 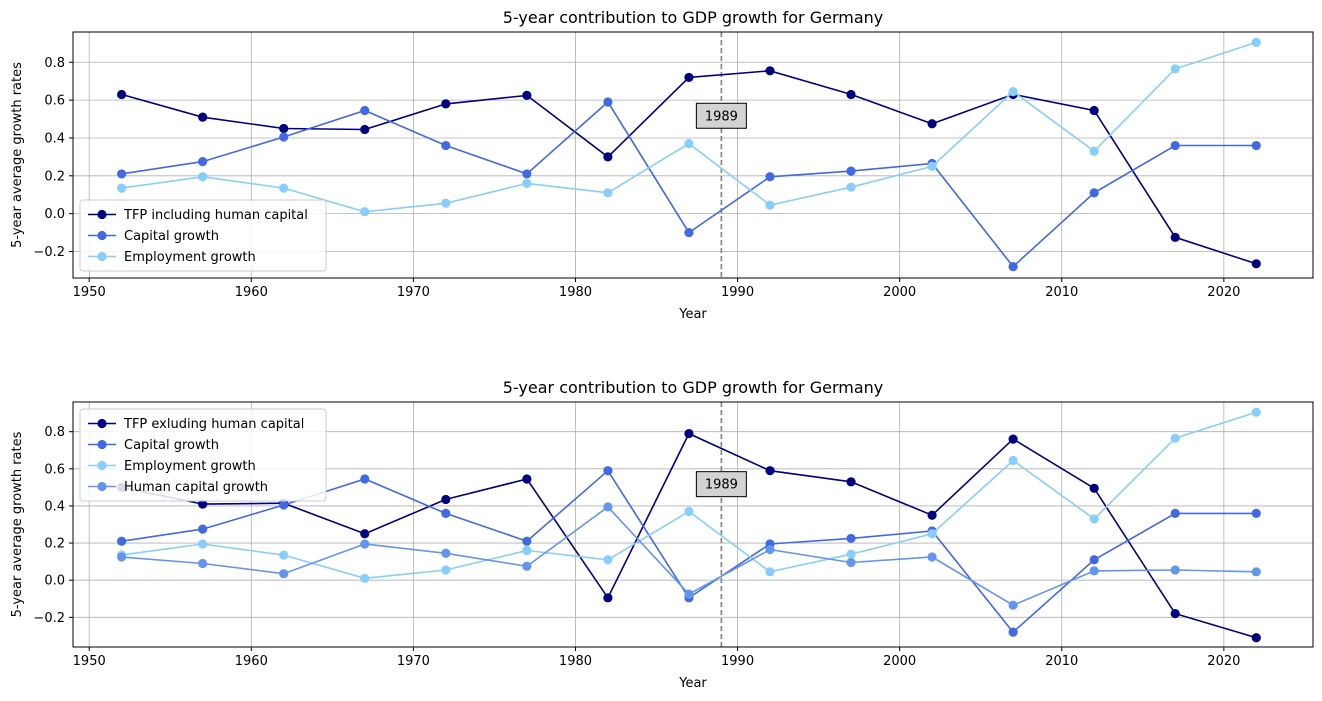 I want to click on y-tick-label-3: 0.4, so click(x=54, y=506).